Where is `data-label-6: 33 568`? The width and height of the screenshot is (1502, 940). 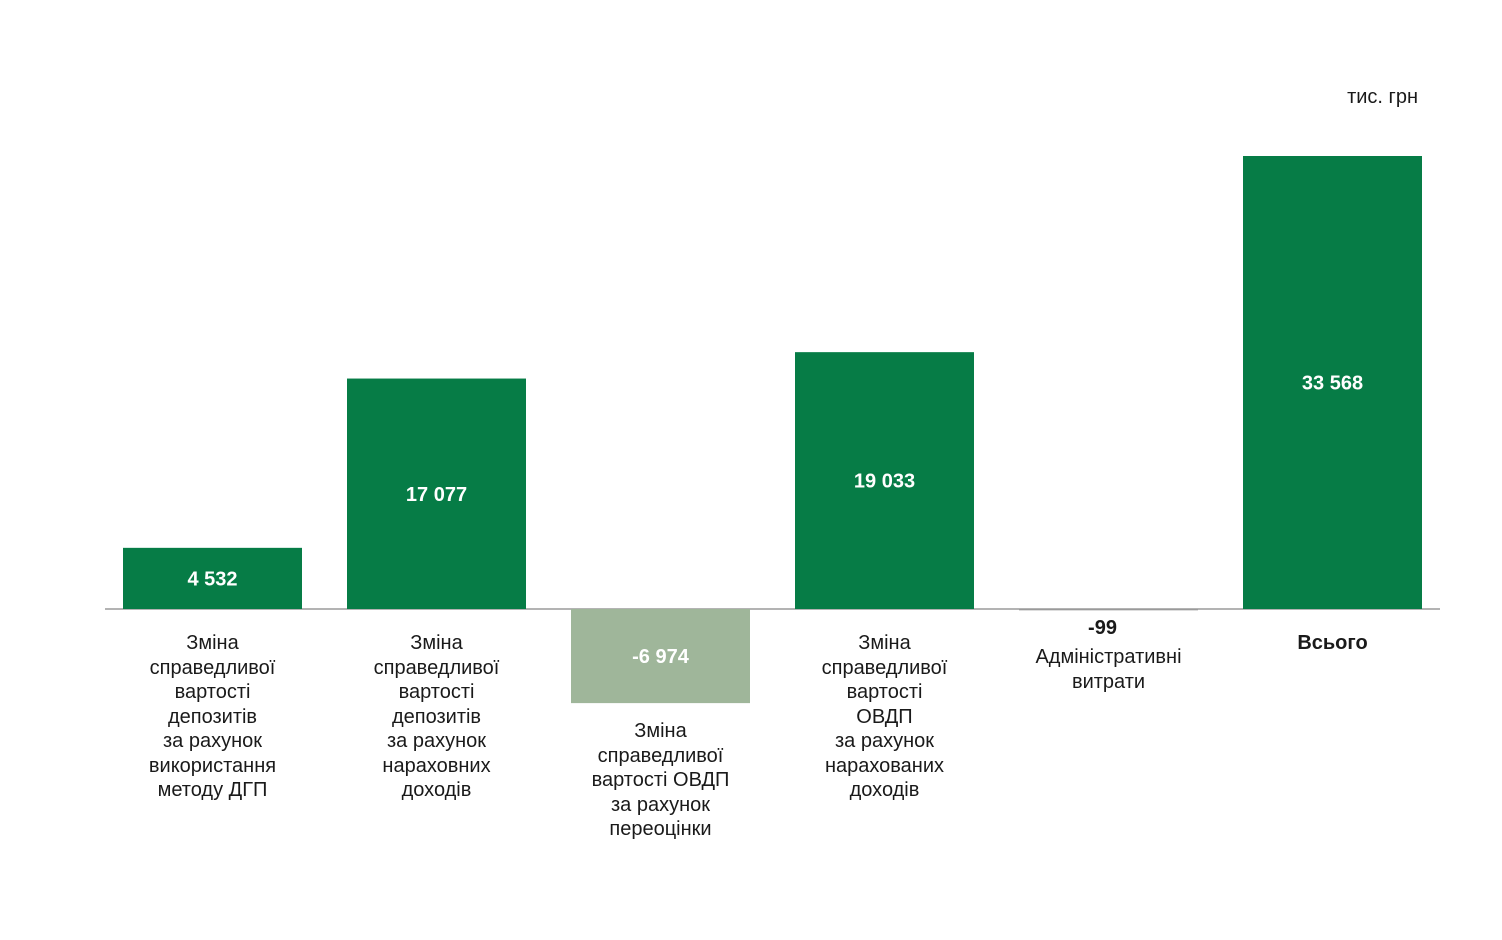
data-label-6: 33 568 is located at coordinates (1332, 384).